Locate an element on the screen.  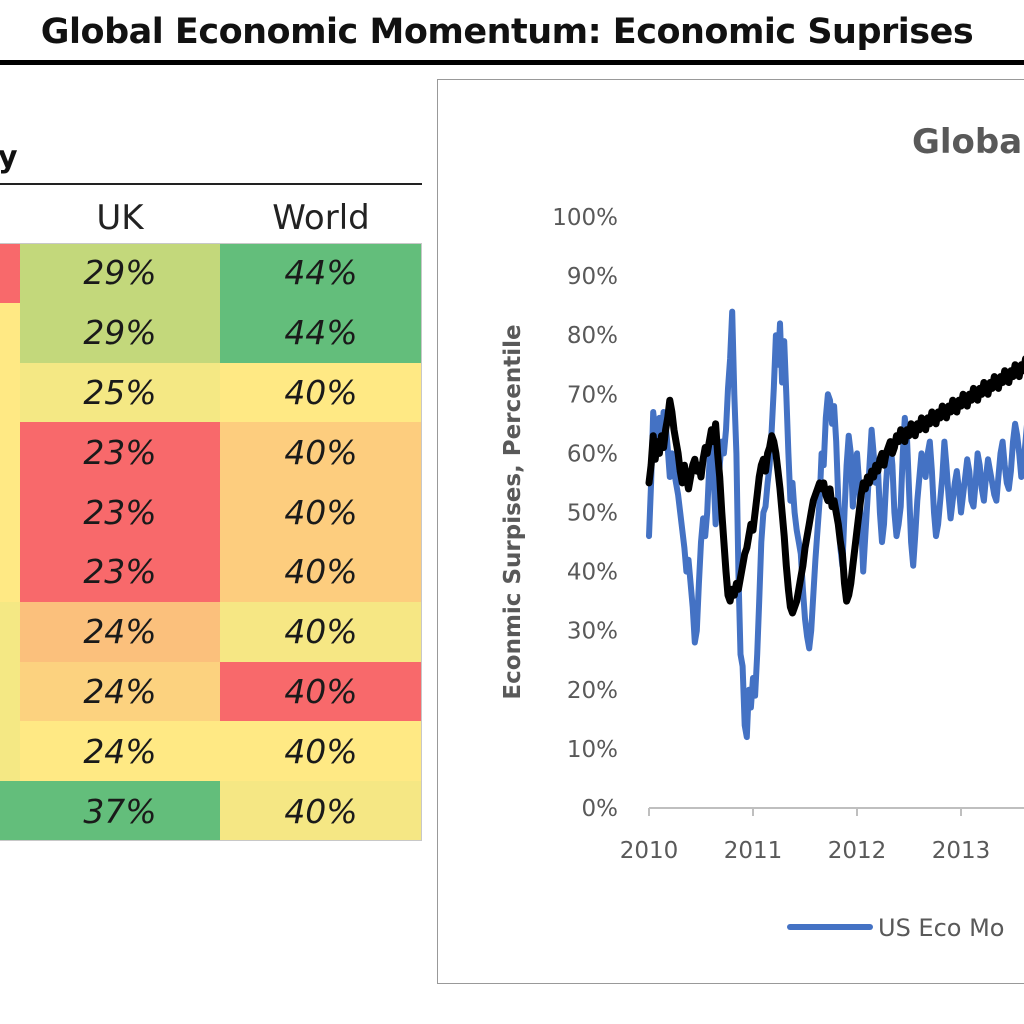
x-tick-label: 2012 is located at coordinates (857, 851).